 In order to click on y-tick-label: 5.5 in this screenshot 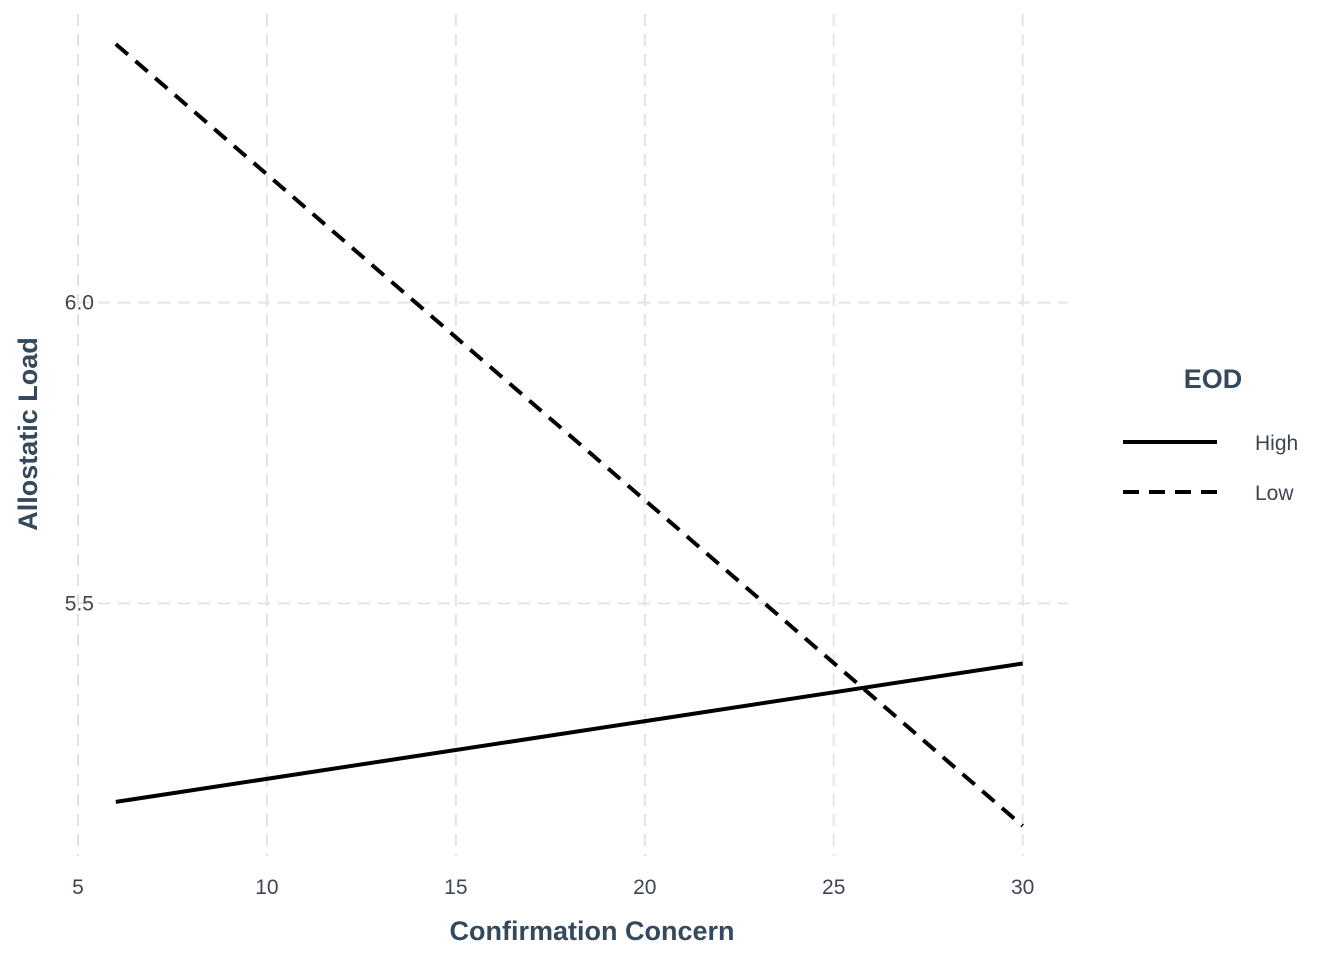, I will do `click(79, 603)`.